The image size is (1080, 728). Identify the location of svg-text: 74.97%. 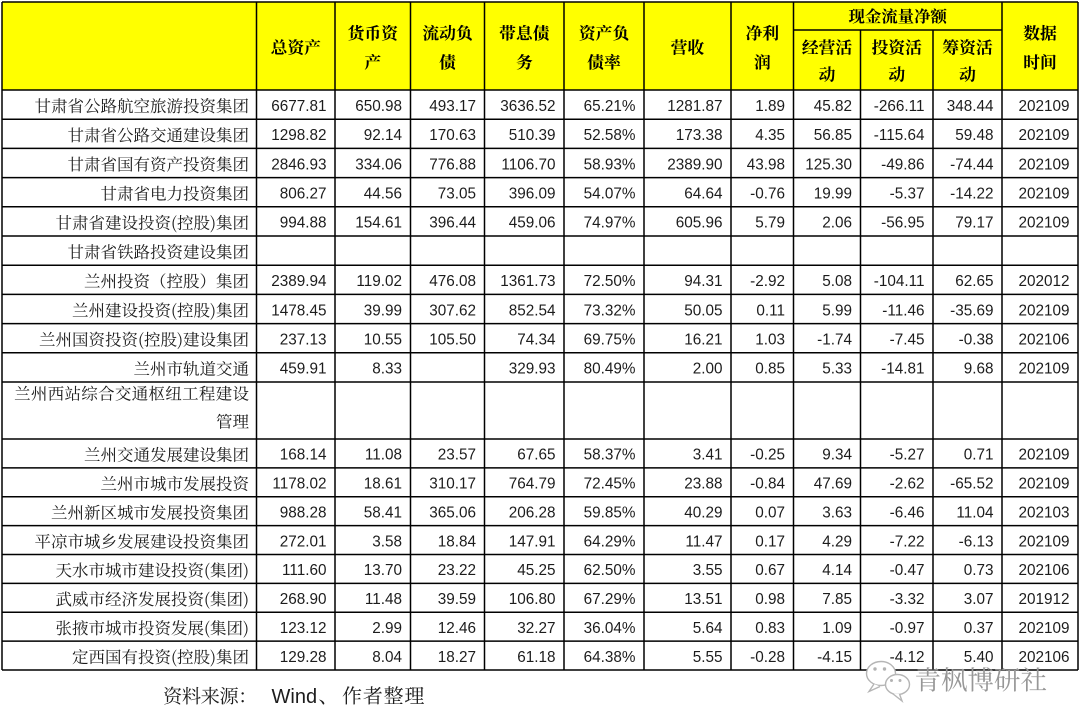
(610, 223).